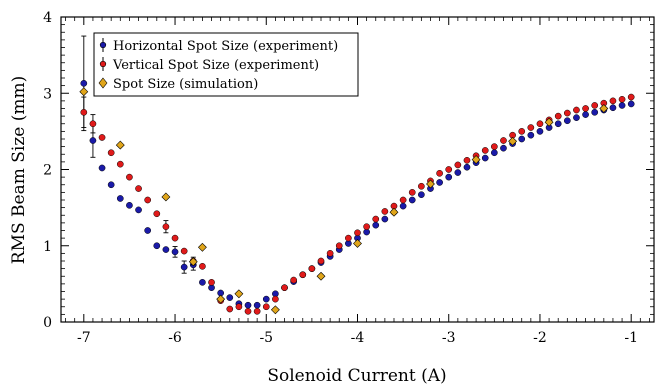 The image size is (657, 385). Describe the element at coordinates (103, 45) in the screenshot. I see `legend-marker-horizontal` at that location.